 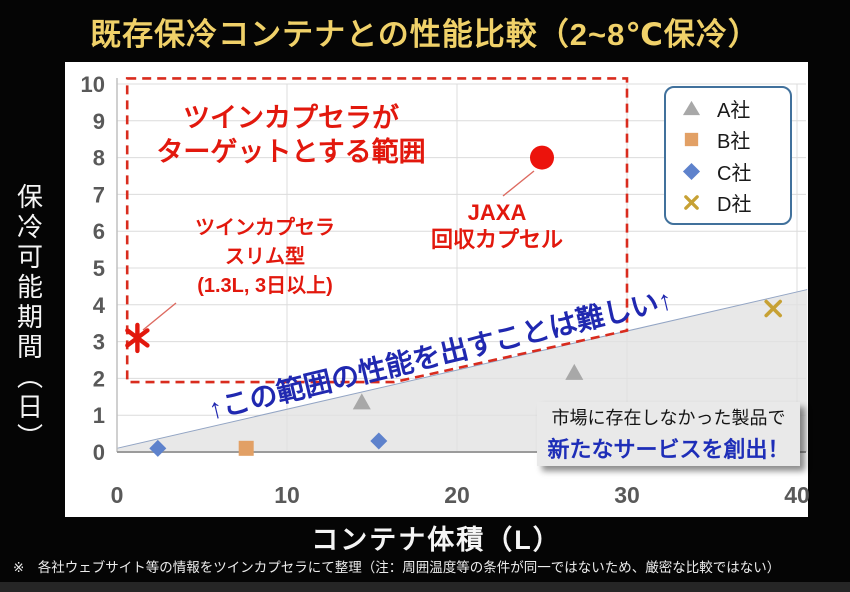 What do you see at coordinates (291, 135) in the screenshot?
I see `target-range-label: ツインカプセラが ターゲットとする範囲` at bounding box center [291, 135].